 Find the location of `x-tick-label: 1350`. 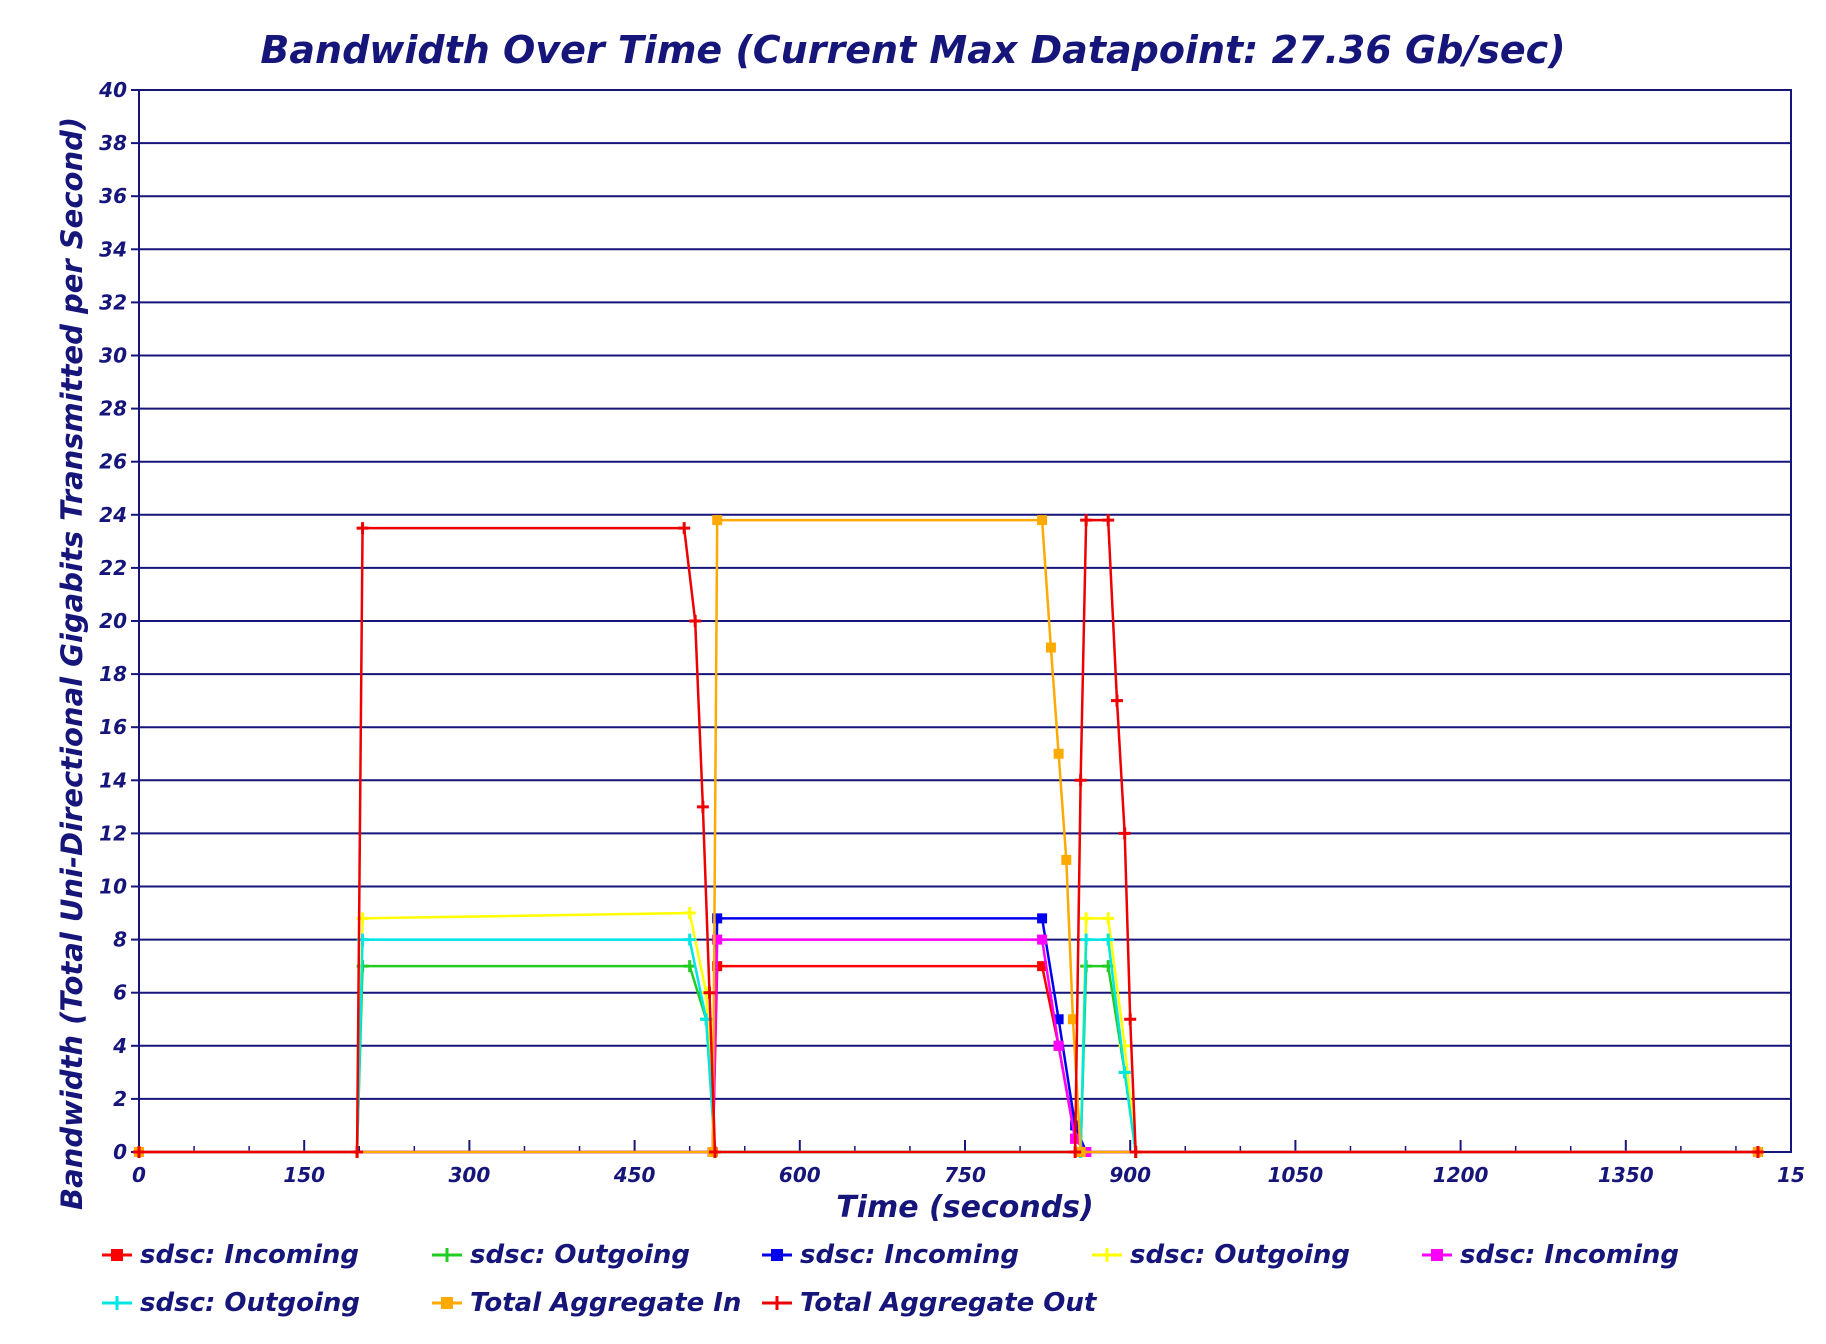

x-tick-label: 1350 is located at coordinates (1626, 1175).